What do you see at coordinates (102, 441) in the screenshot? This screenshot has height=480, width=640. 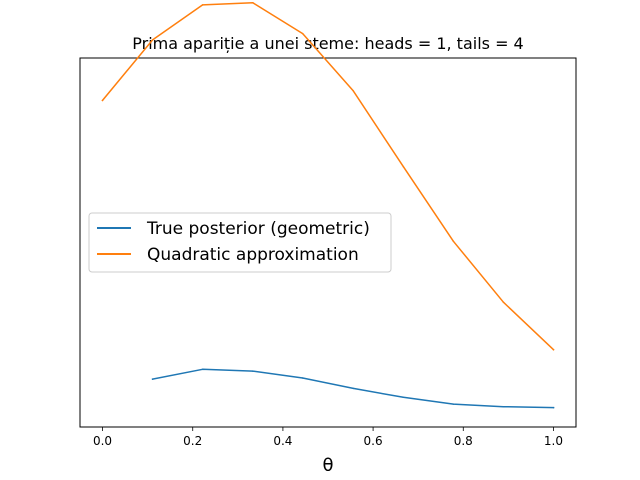 I see `x-tick-label: 0.0` at bounding box center [102, 441].